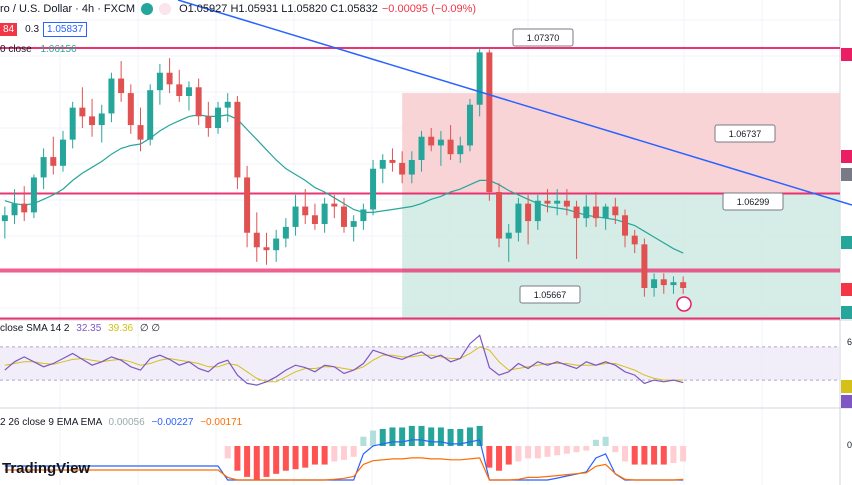  I want to click on rsi-line, so click(344, 360).